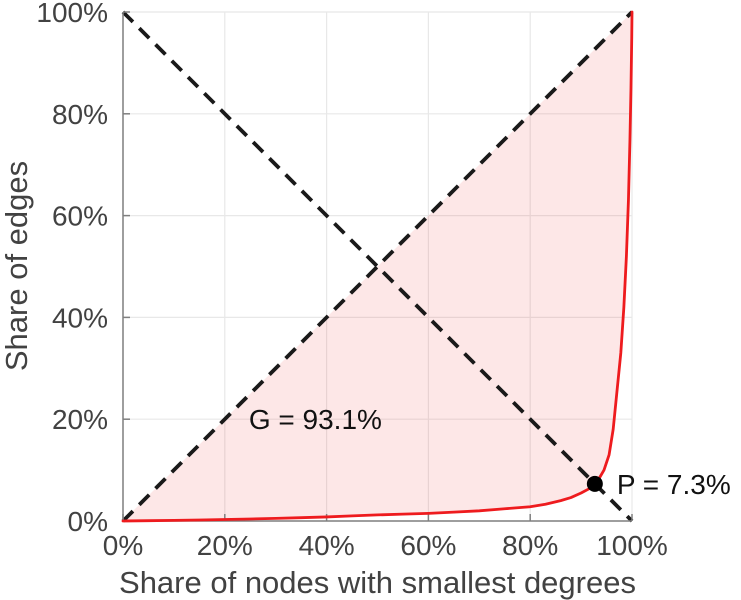  Describe the element at coordinates (327, 545) in the screenshot. I see `x-tick-label: 40%` at that location.